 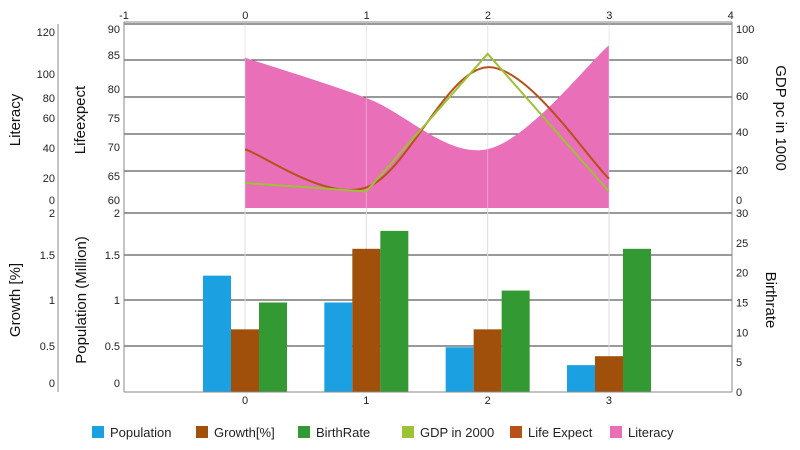 What do you see at coordinates (114, 30) in the screenshot?
I see `lifeexpect-tick: 90` at bounding box center [114, 30].